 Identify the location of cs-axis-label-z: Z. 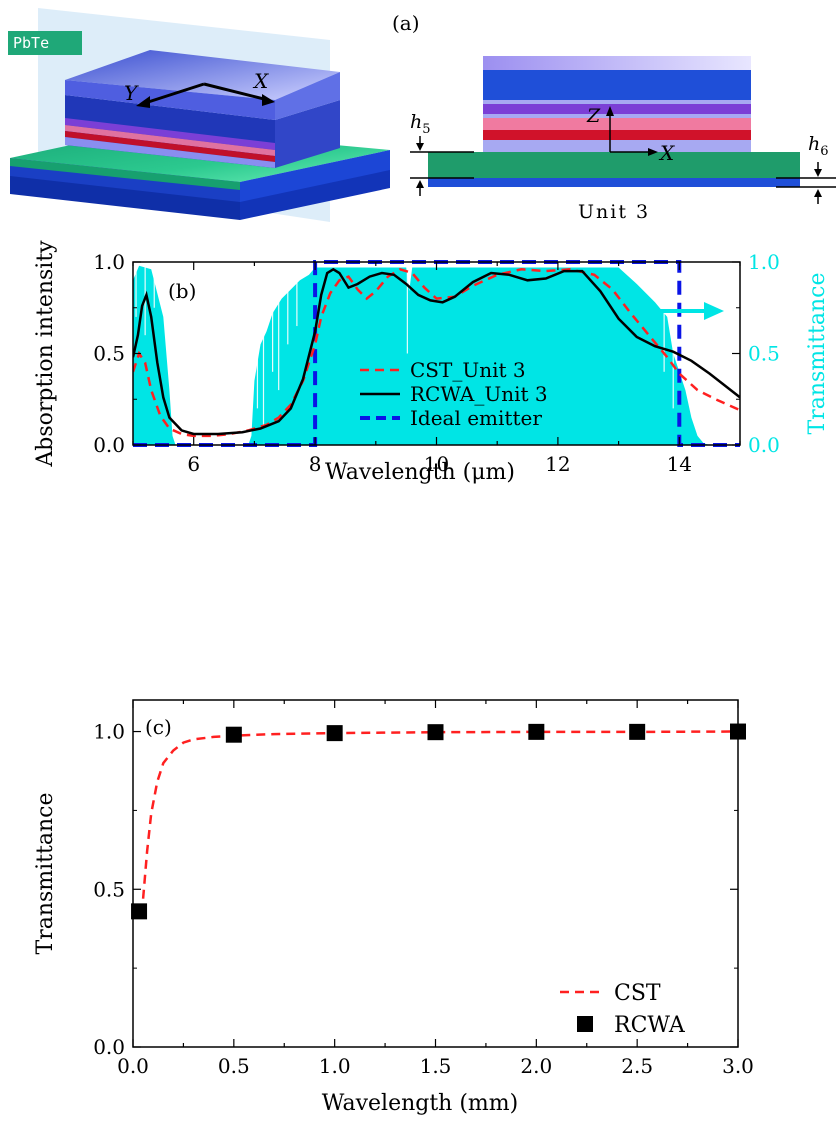
(593, 116).